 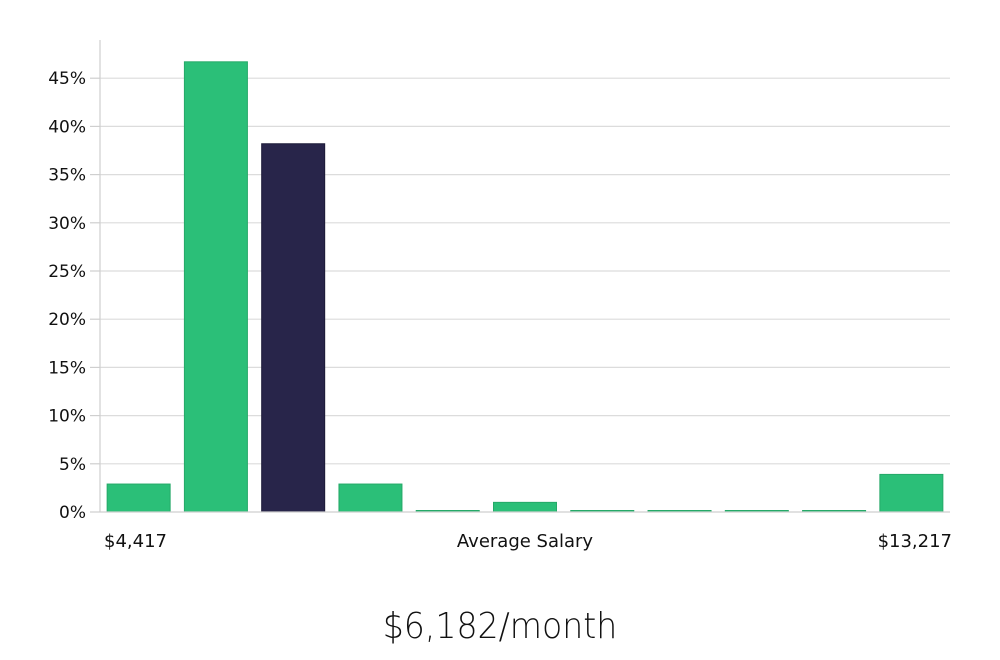 What do you see at coordinates (293, 328) in the screenshot?
I see `bar-highlighted` at bounding box center [293, 328].